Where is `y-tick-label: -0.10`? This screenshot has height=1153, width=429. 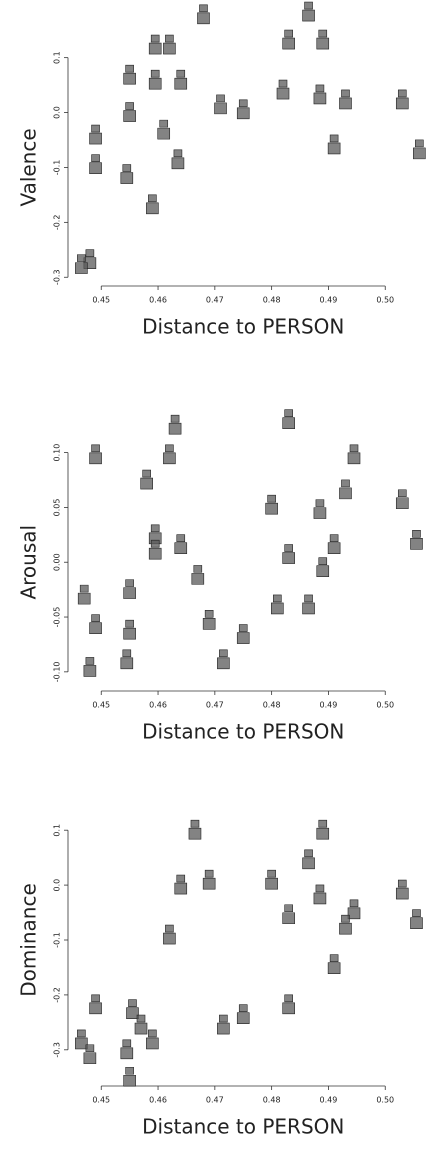 y-tick-label: -0.10 is located at coordinates (57, 671).